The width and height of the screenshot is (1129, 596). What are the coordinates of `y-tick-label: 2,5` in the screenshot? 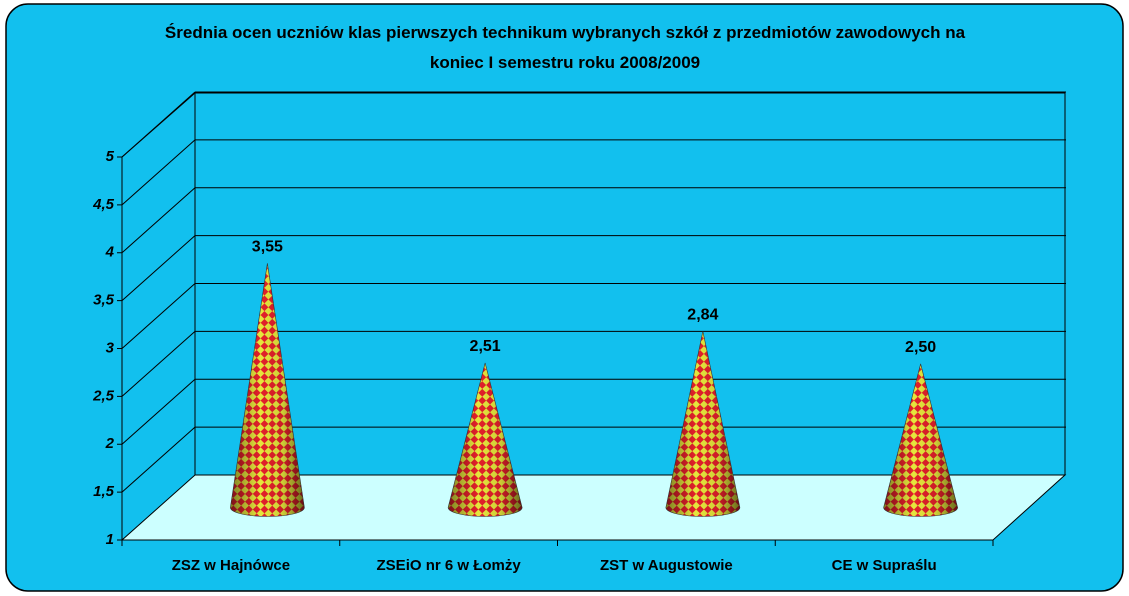 It's located at (103, 395).